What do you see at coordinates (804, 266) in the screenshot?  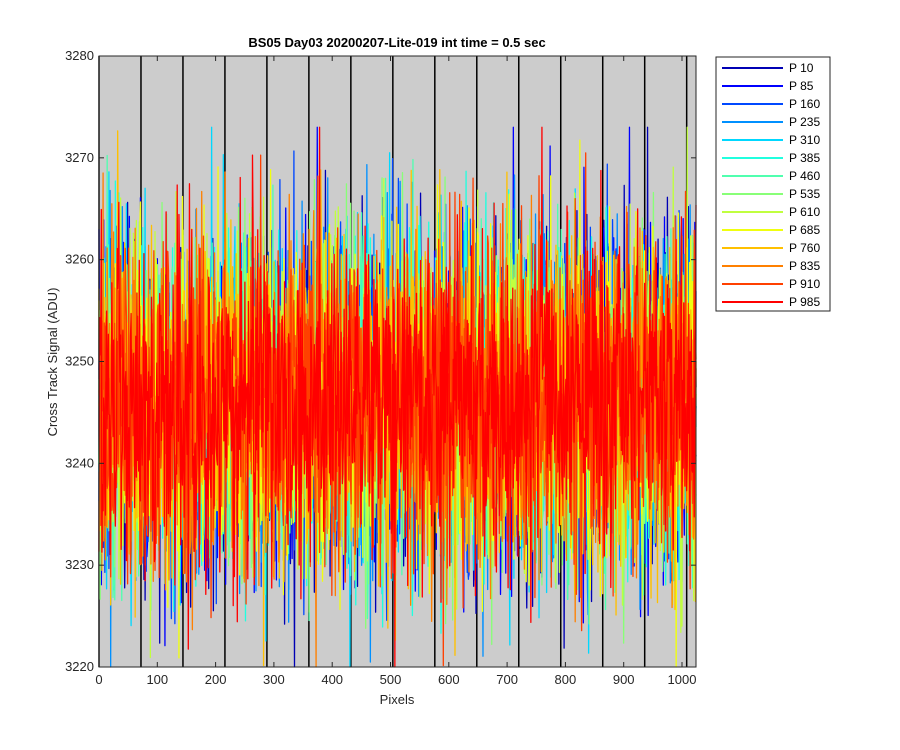 I see `legend-label: P 835` at bounding box center [804, 266].